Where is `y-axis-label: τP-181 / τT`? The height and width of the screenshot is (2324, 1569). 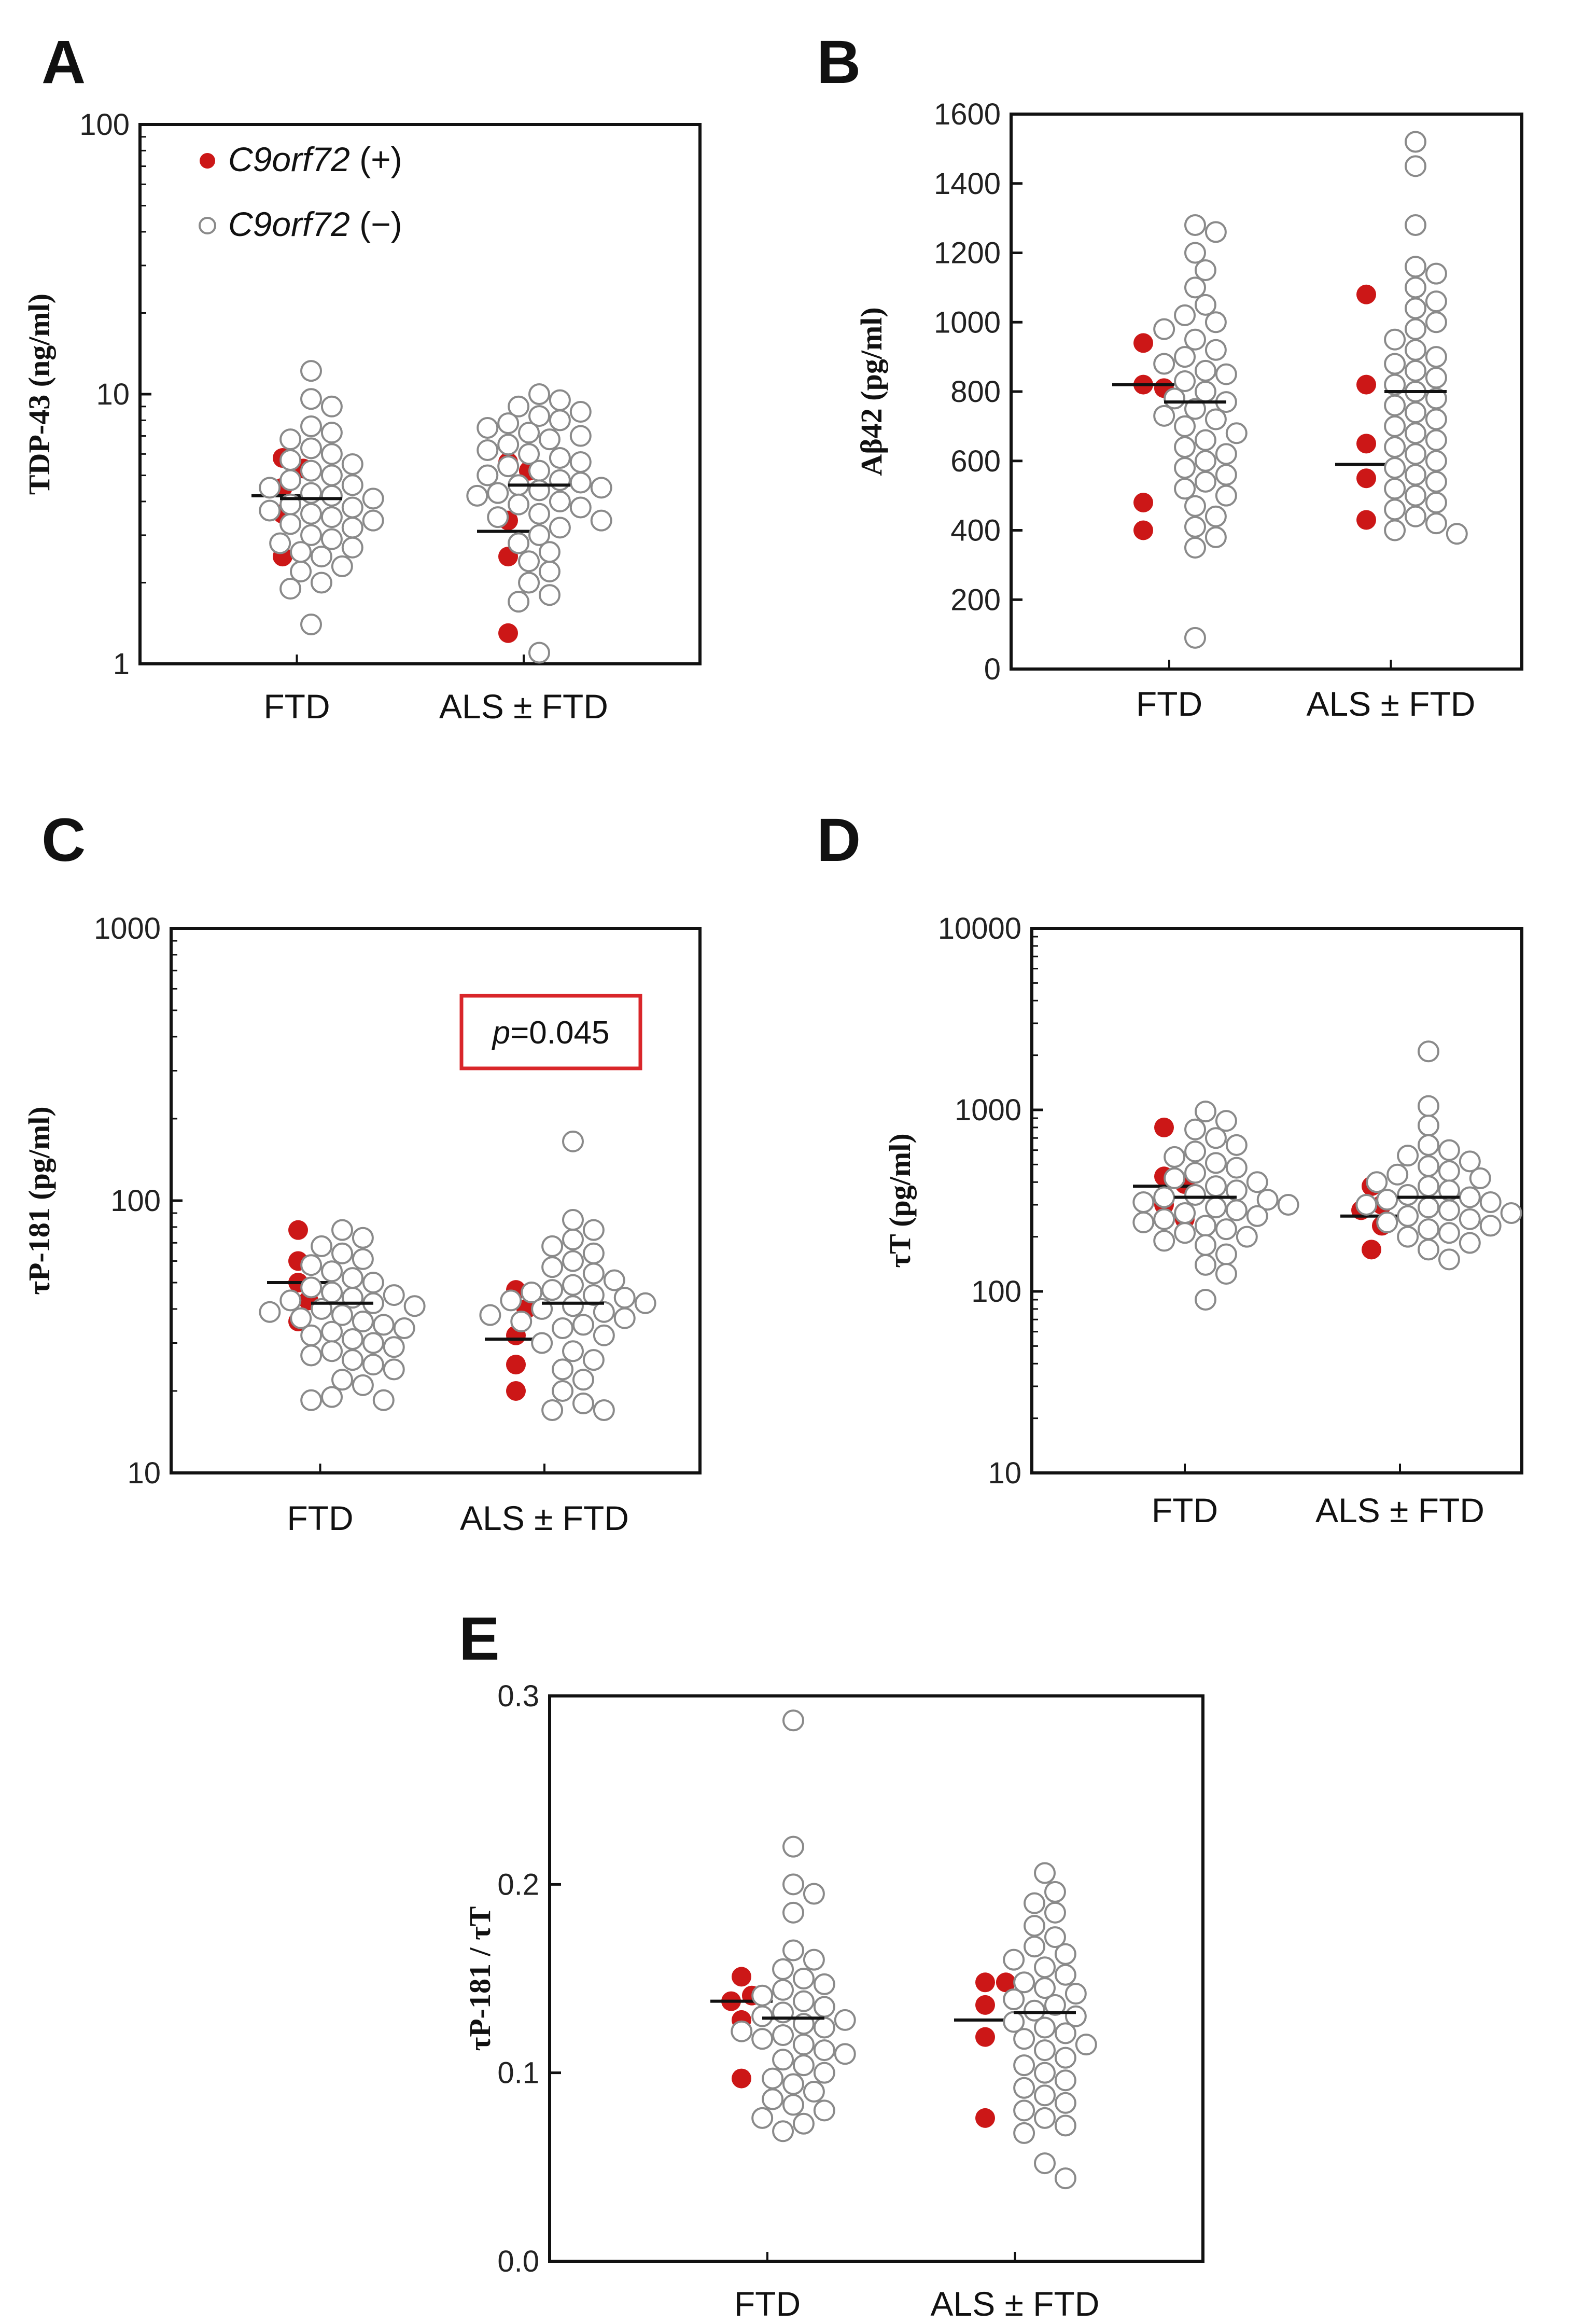
y-axis-label: τP-181 / τT is located at coordinates (480, 1978).